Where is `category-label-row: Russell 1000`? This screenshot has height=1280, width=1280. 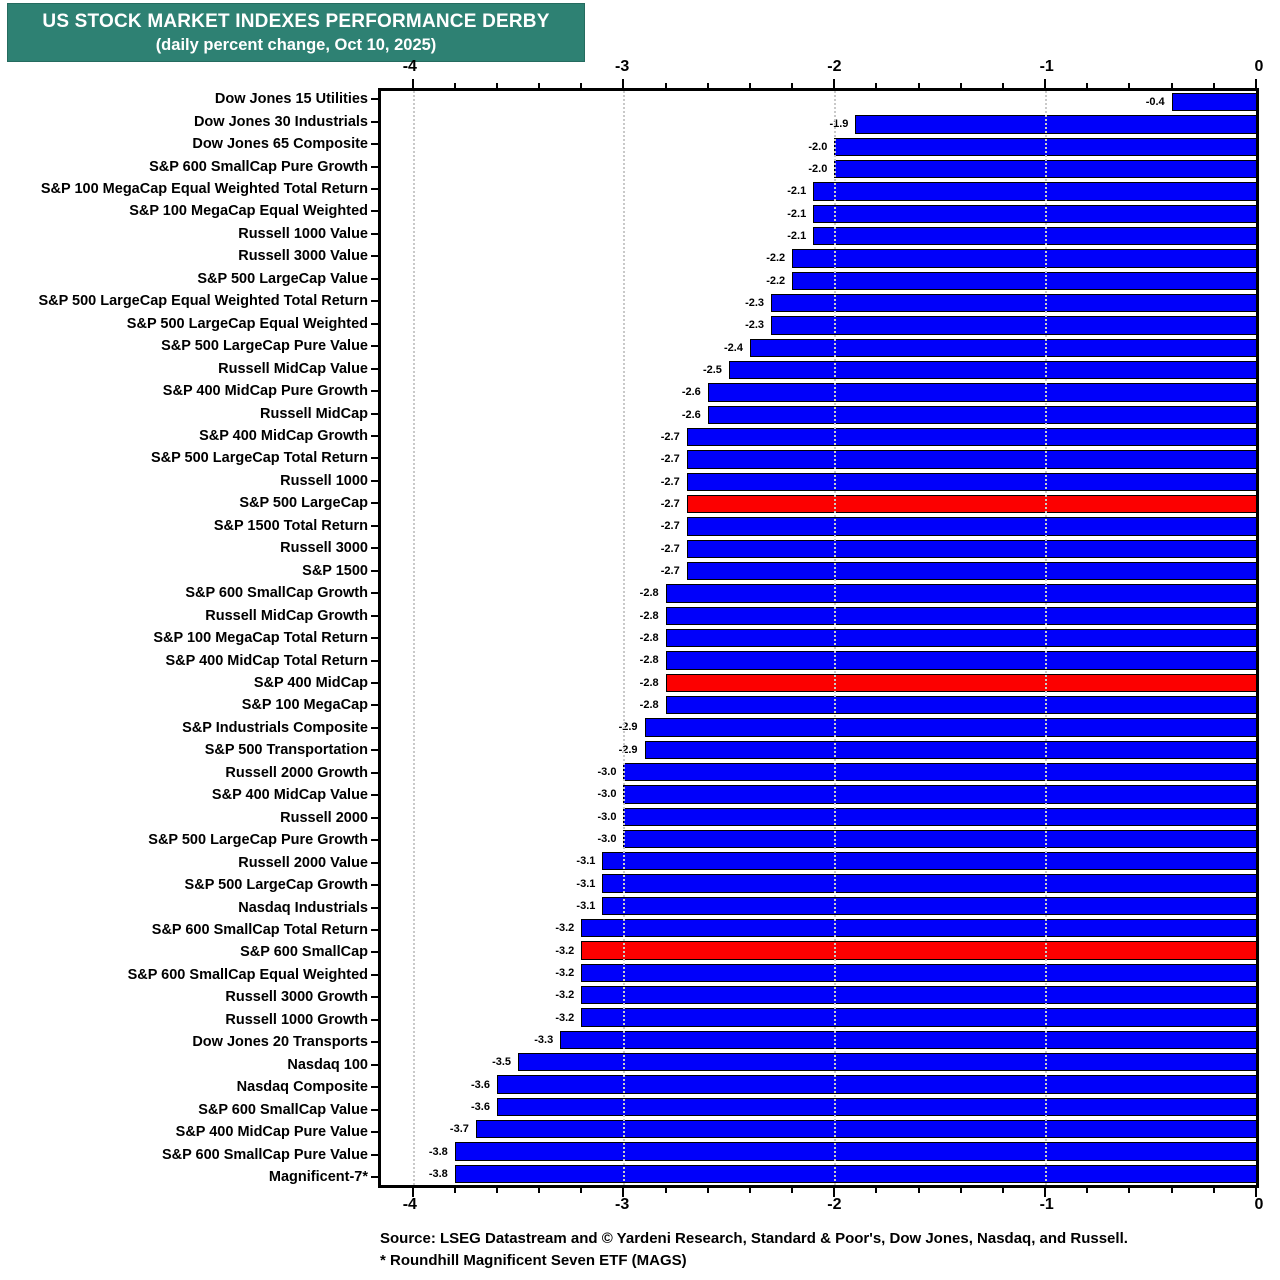
category-label-row: Russell 1000 is located at coordinates (189, 481).